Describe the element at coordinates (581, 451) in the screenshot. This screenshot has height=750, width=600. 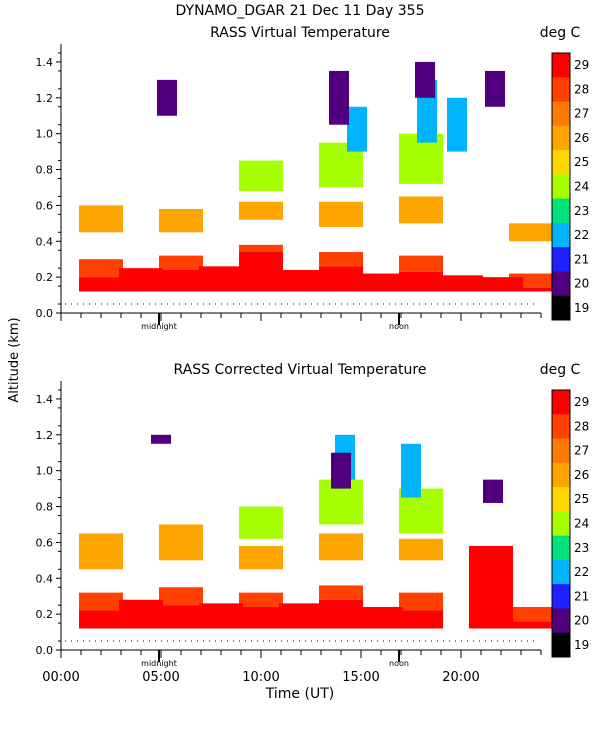
I see `panel-2-colorbar-label-27: 27` at that location.